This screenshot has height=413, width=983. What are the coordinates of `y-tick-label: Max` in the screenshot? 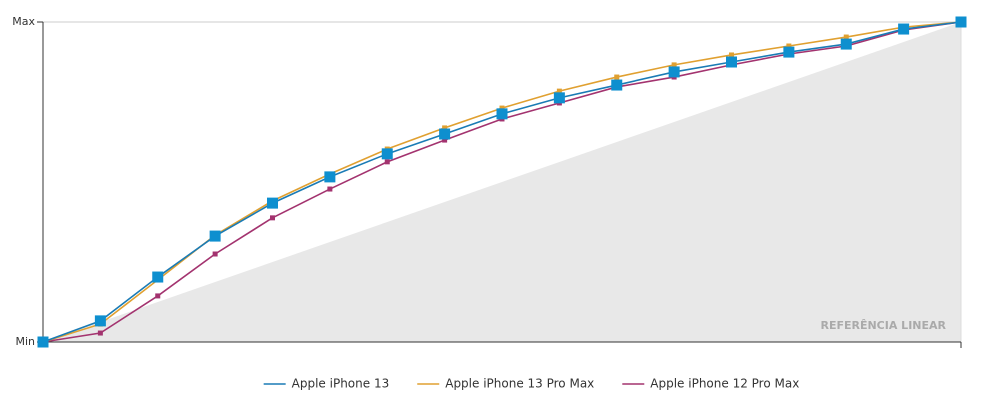 It's located at (23, 21).